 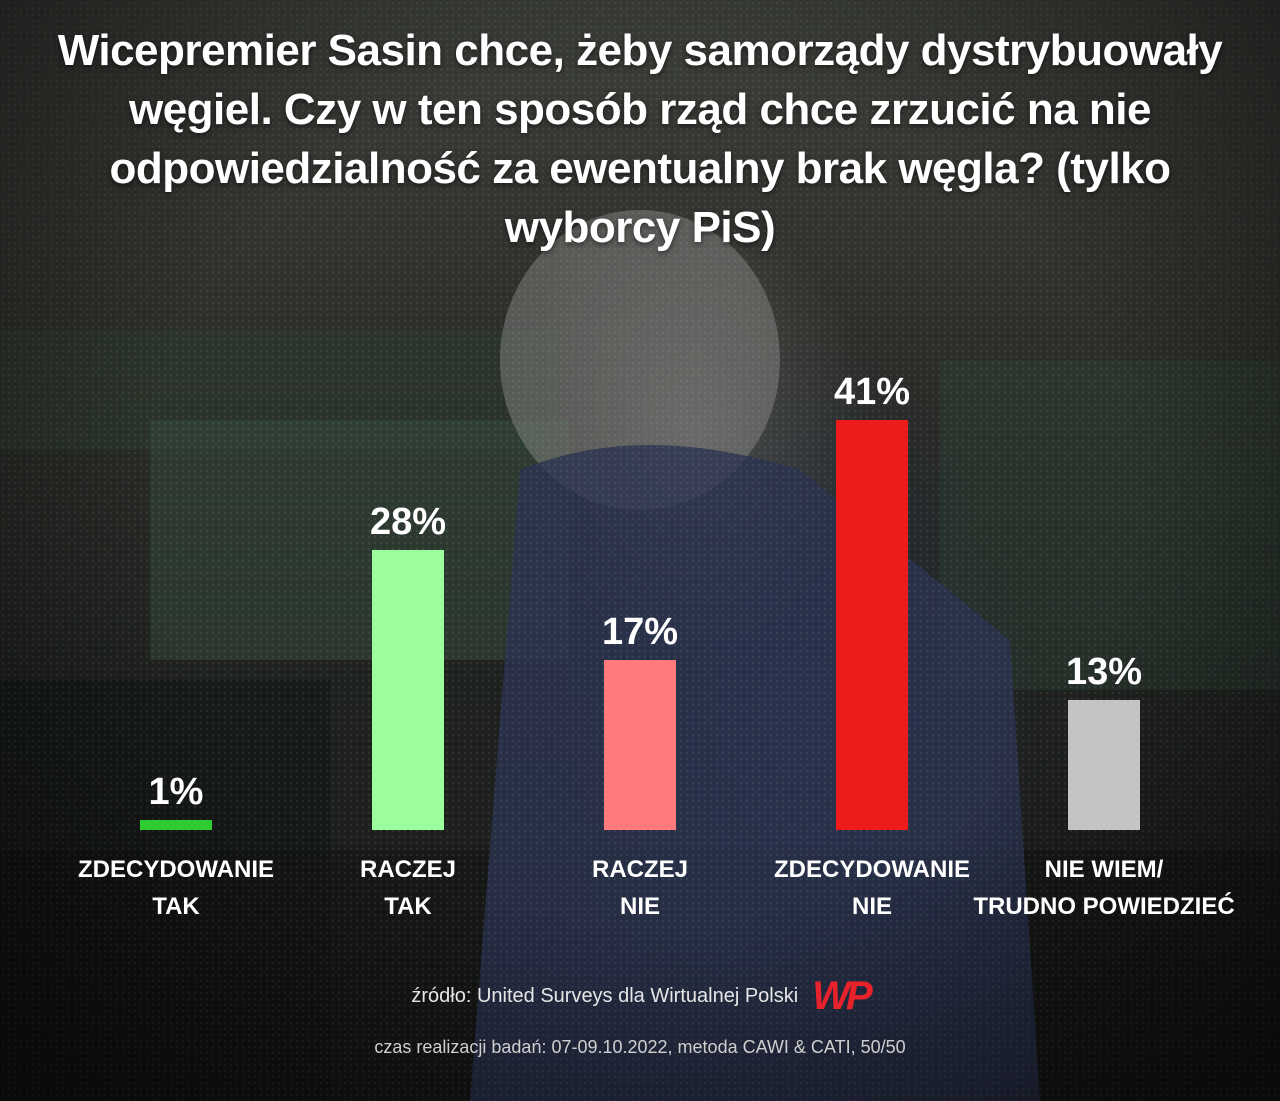 I want to click on value-label-2: 17%, so click(x=640, y=632).